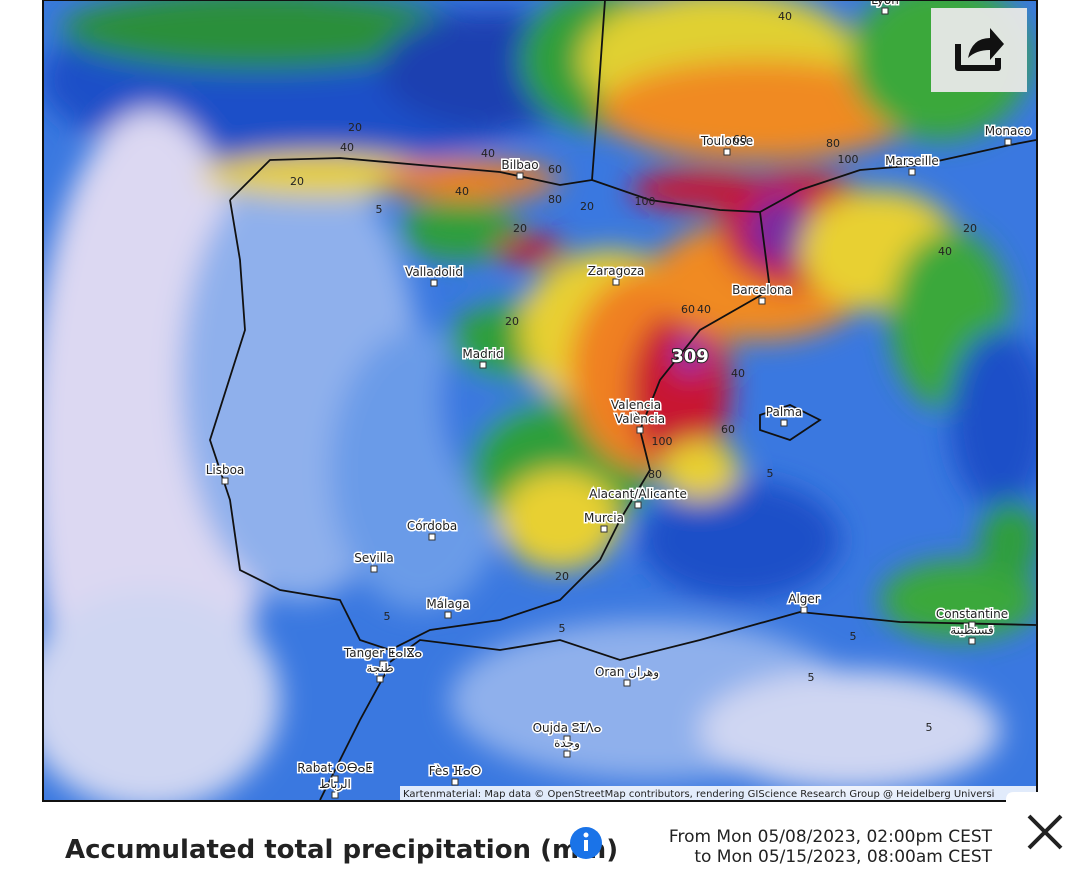 The image size is (1079, 885). What do you see at coordinates (567, 728) in the screenshot?
I see `city-label: Oujda ⵓⵊⴷⴰ` at bounding box center [567, 728].